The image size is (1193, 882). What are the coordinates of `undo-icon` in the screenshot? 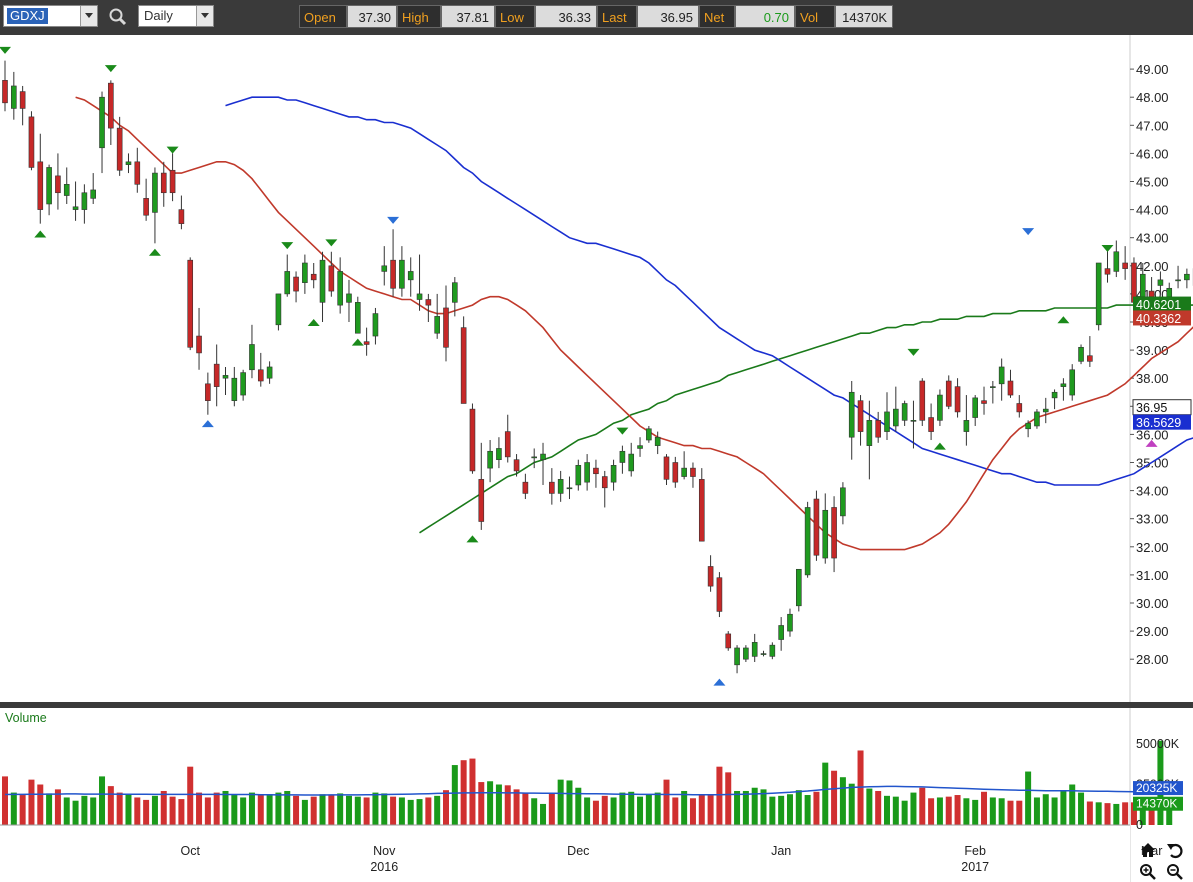 It's located at (1175, 851).